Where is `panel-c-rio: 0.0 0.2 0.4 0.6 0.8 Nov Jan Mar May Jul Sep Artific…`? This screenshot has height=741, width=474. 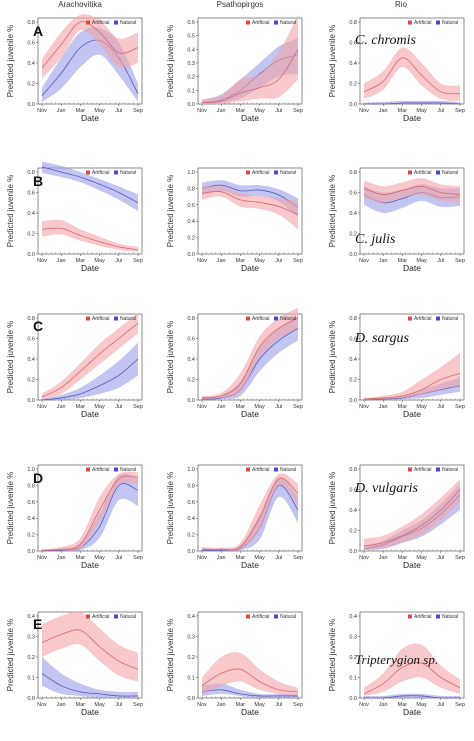 panel-c-rio: 0.0 0.2 0.4 0.6 0.8 Nov Jan Mar May Jul Sep Artific… is located at coordinates (396, 366).